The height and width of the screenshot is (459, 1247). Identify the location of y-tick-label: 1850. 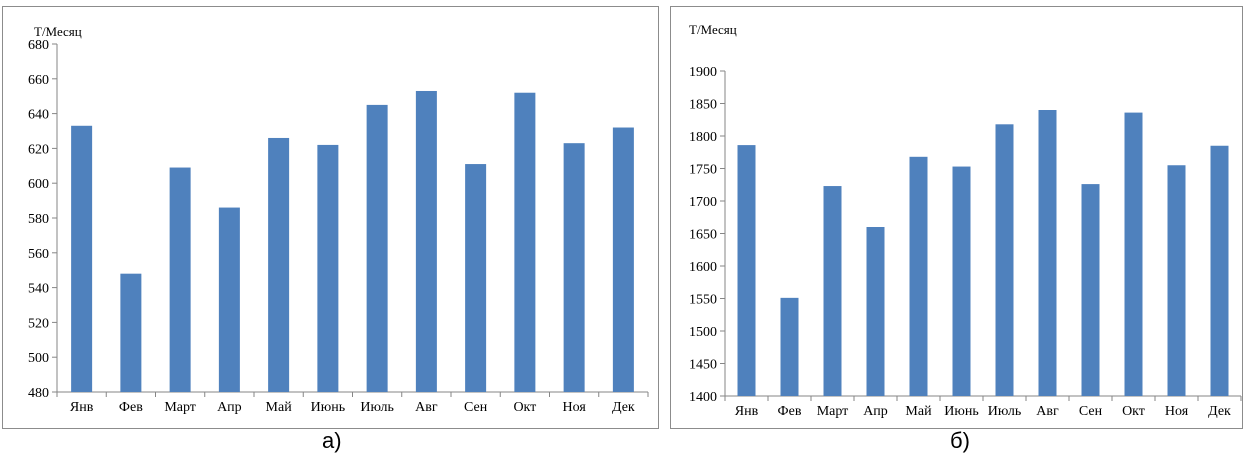
(703, 105).